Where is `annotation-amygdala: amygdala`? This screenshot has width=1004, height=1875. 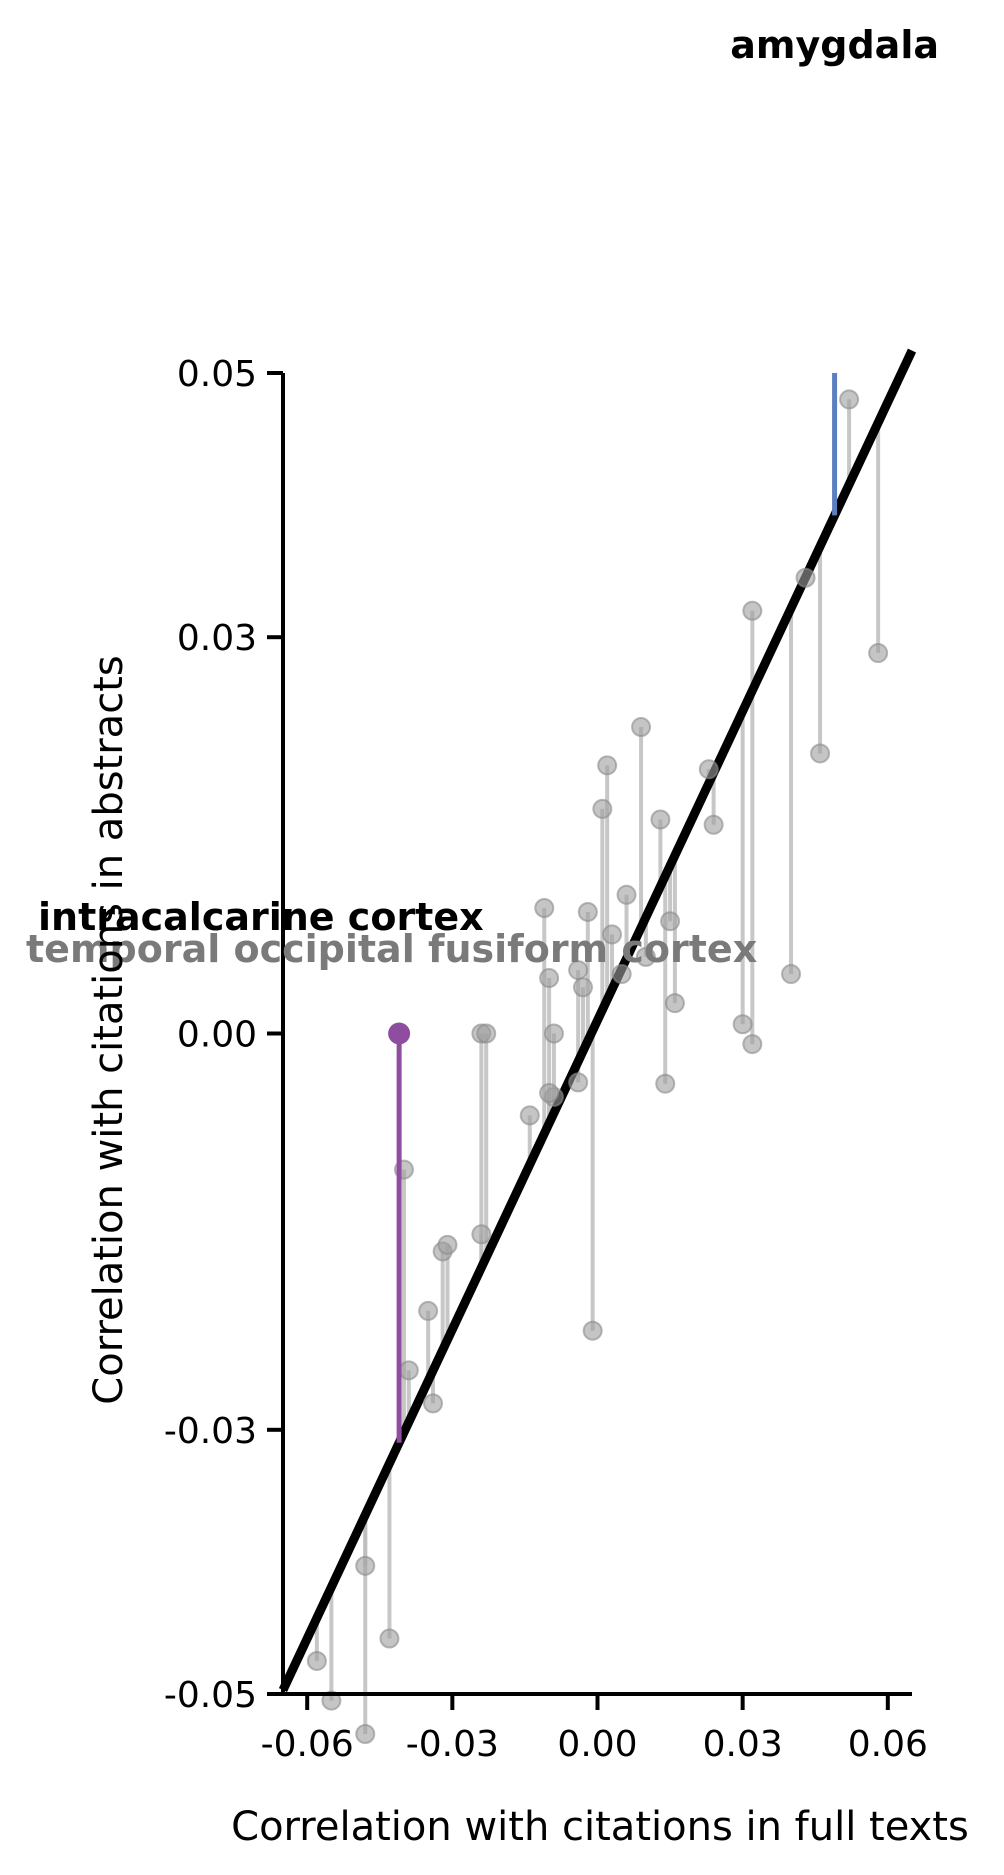 annotation-amygdala: amygdala is located at coordinates (834, 45).